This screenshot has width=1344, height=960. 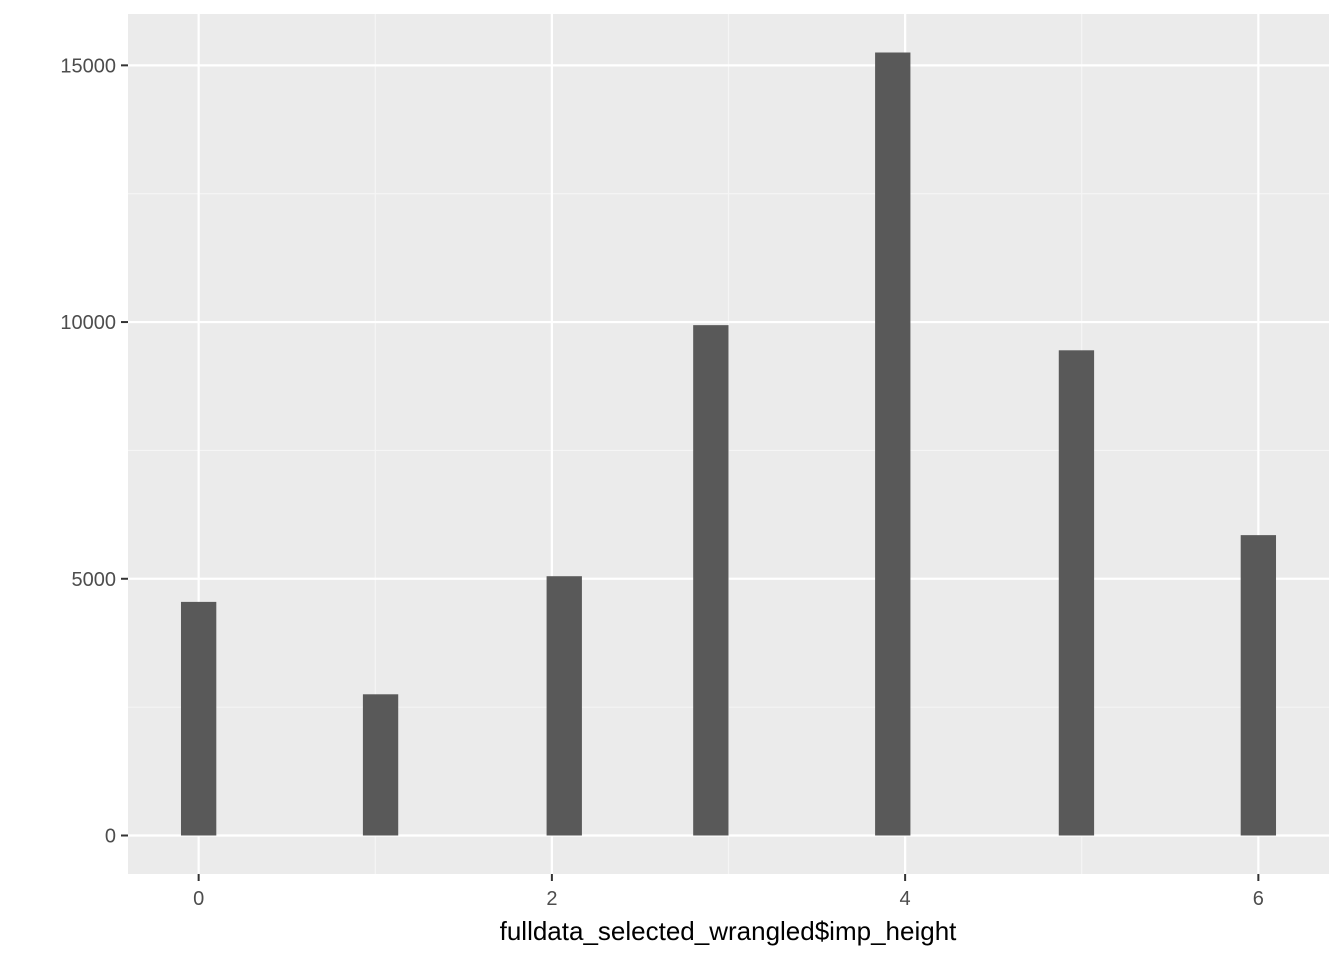 What do you see at coordinates (94, 451) in the screenshot?
I see `y-axis-ticks: 0 5000 10000 15000` at bounding box center [94, 451].